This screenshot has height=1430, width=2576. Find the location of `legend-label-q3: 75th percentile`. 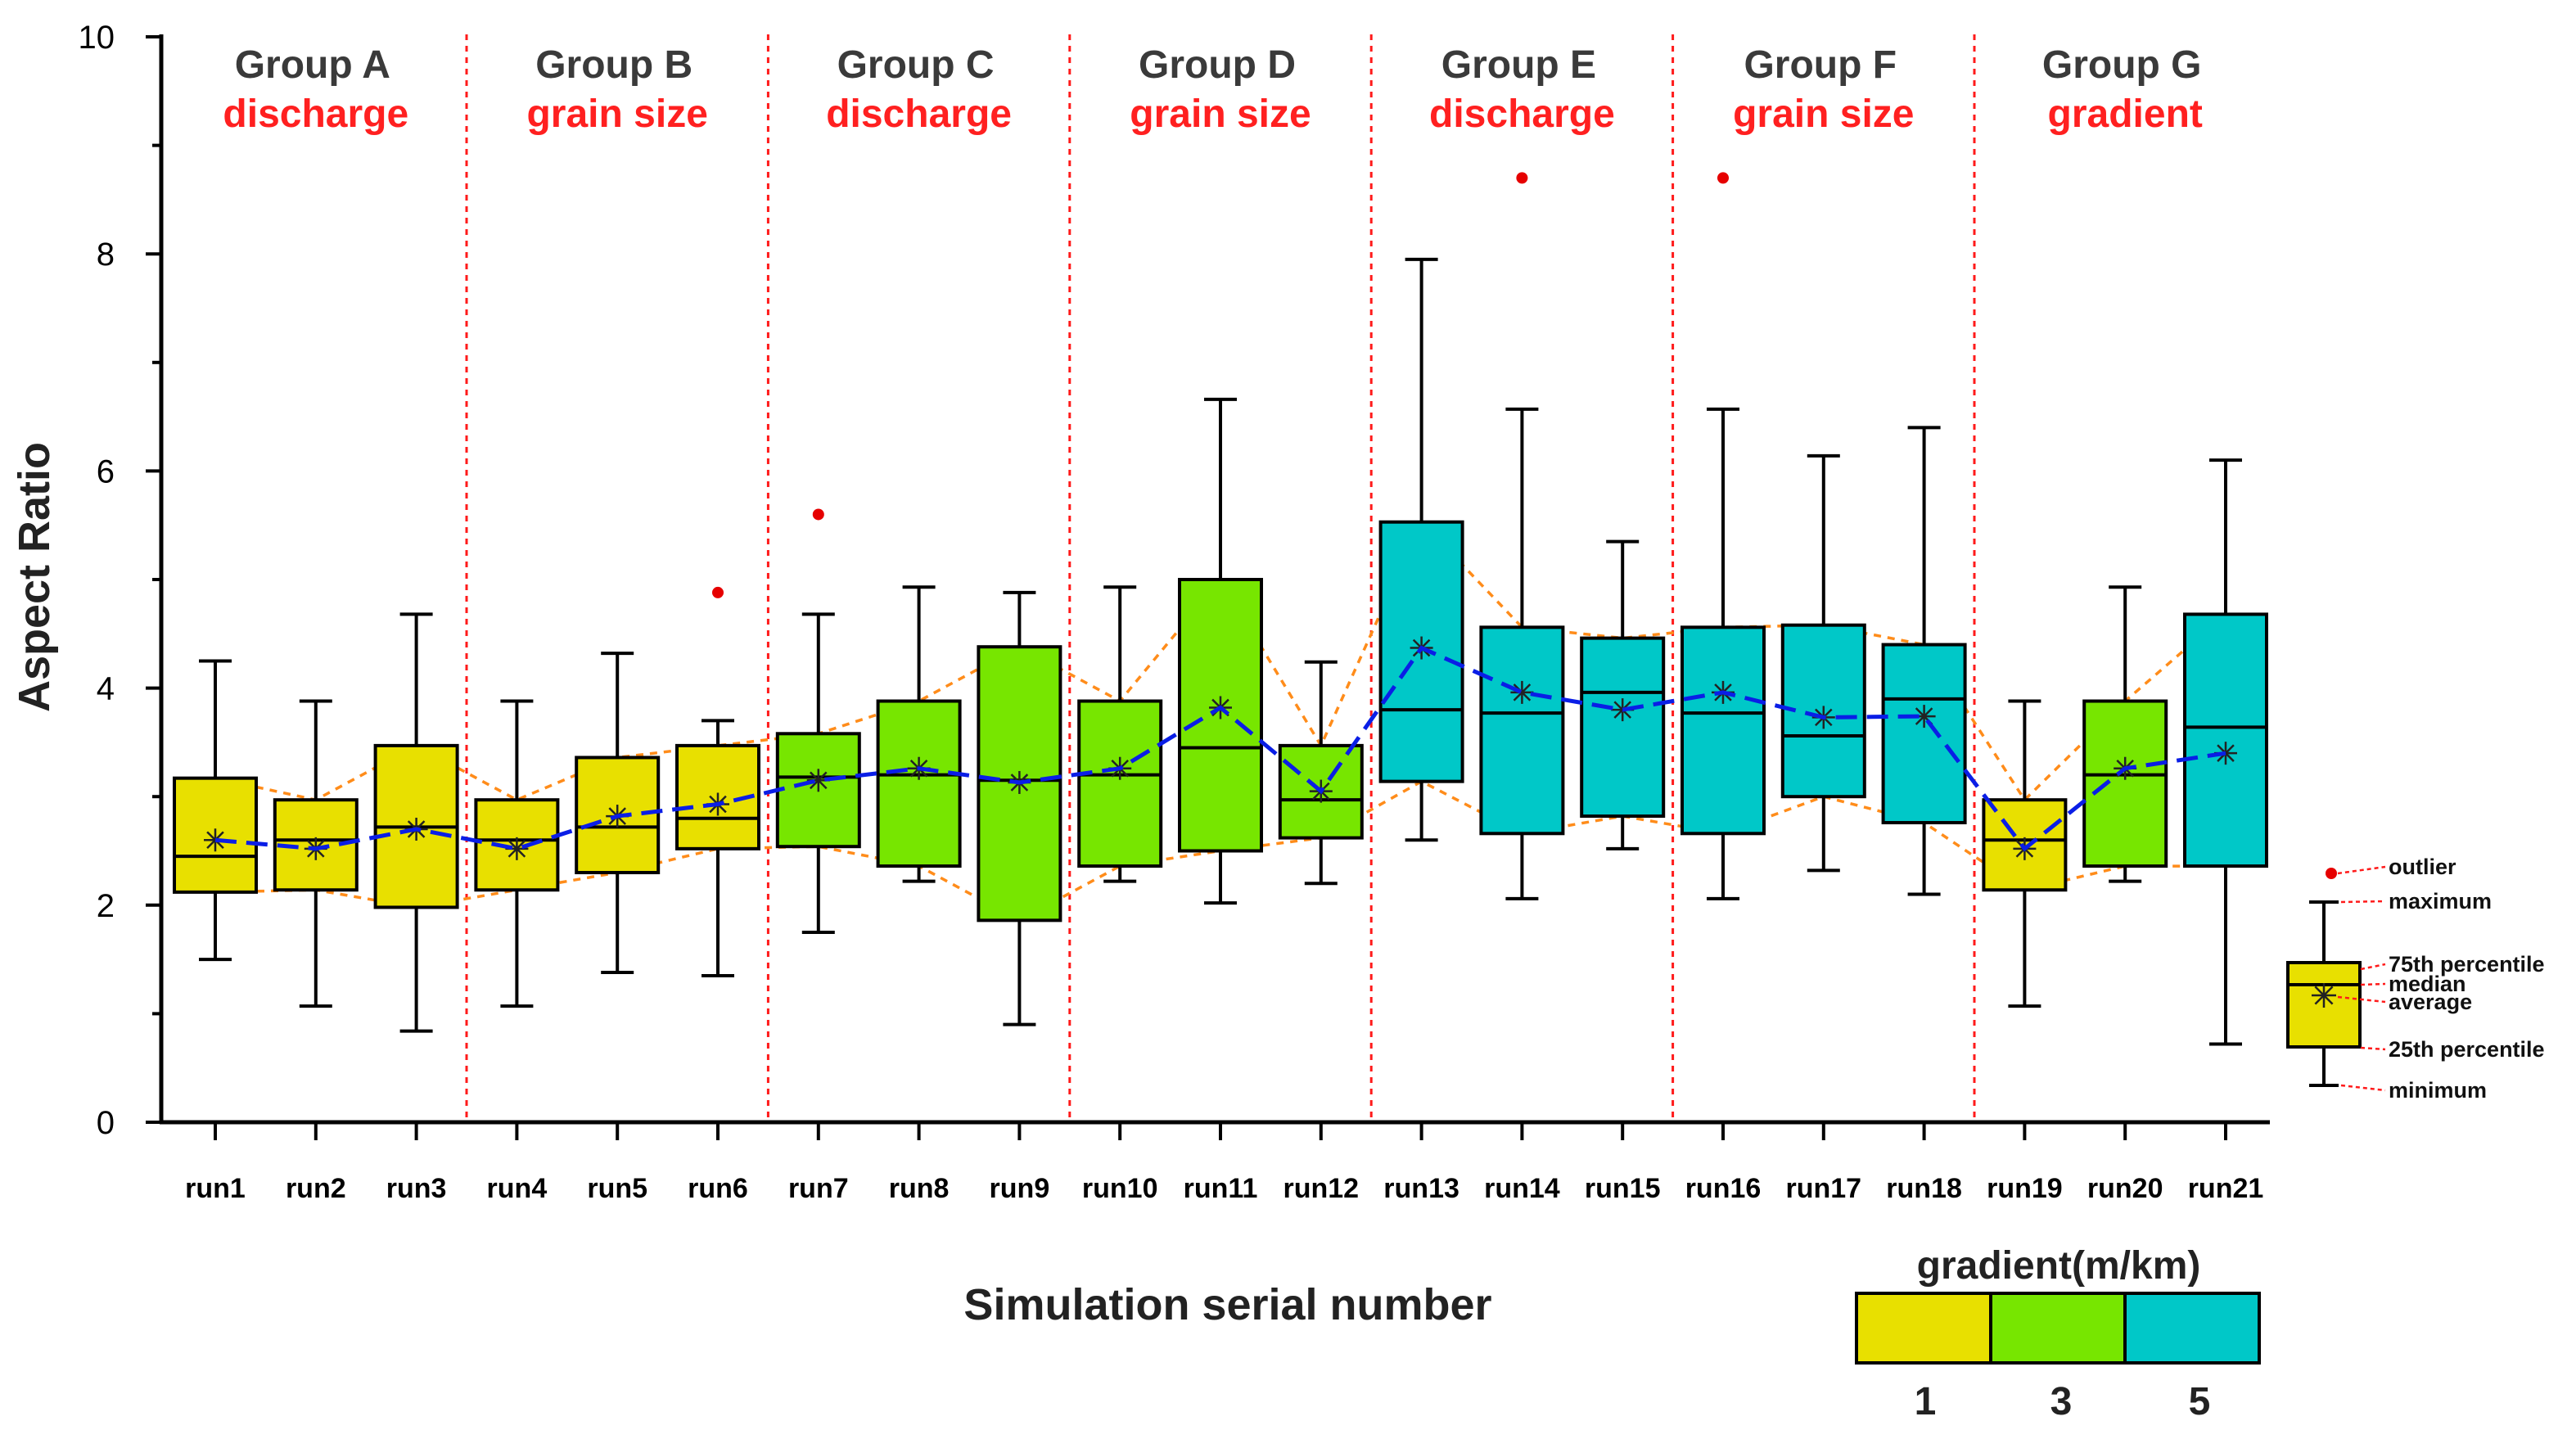

legend-label-q3: 75th percentile is located at coordinates (2467, 964).